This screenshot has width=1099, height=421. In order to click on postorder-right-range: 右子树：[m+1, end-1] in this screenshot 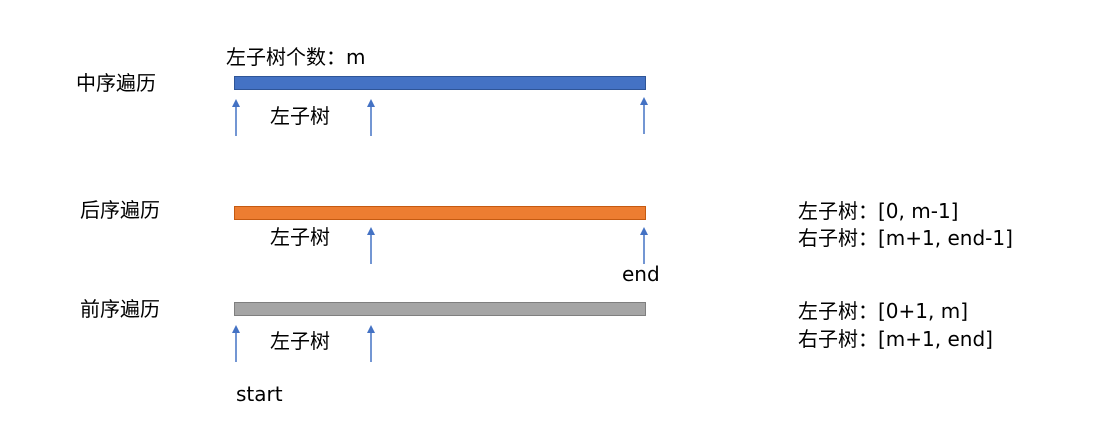, I will do `click(905, 238)`.